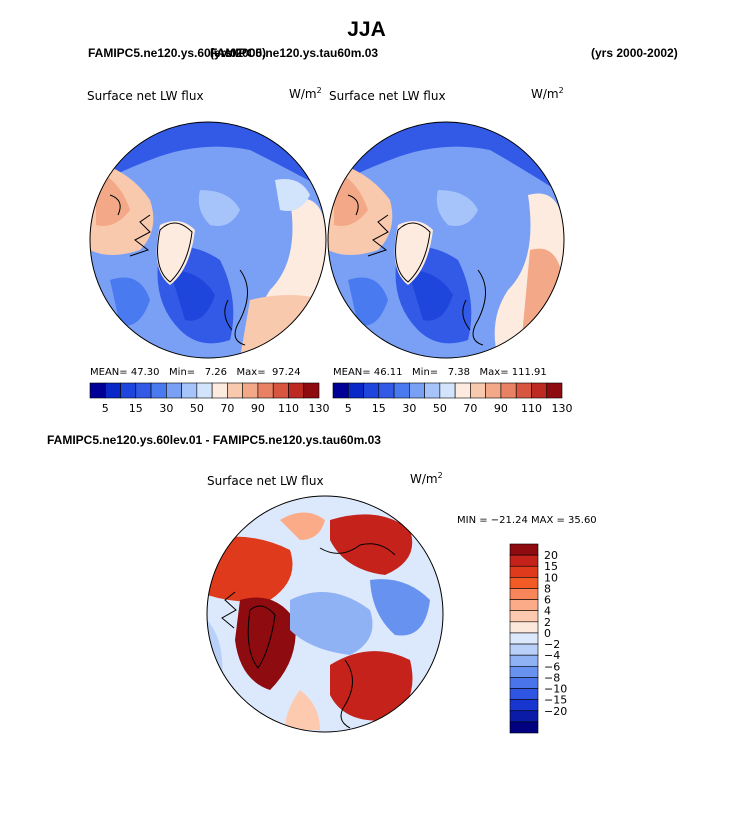 This screenshot has width=733, height=831. Describe the element at coordinates (551, 577) in the screenshot. I see `colorbar-diff-tick-label: 10` at that location.